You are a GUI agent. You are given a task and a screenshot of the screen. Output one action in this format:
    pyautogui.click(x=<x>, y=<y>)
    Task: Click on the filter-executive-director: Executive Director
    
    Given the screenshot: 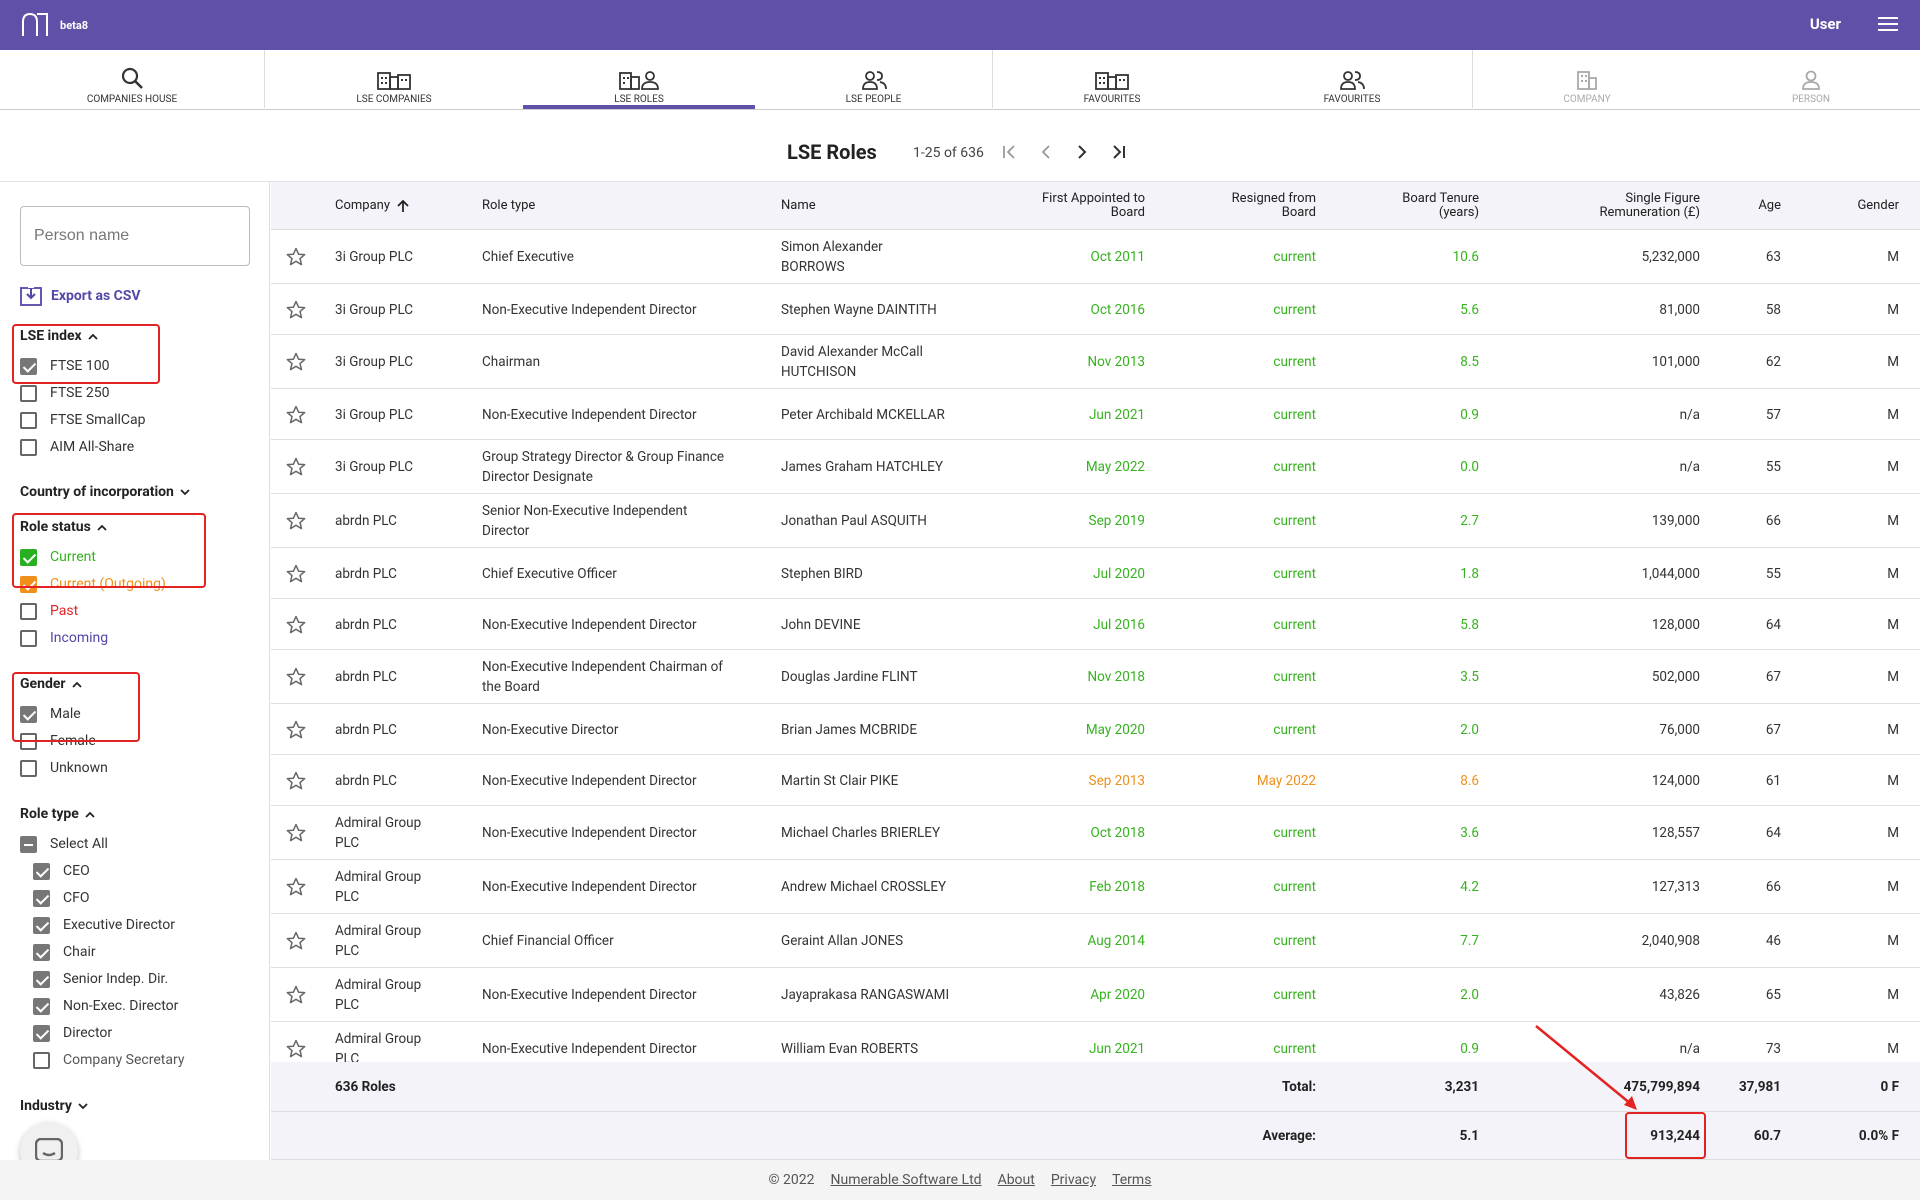 What is the action you would take?
    pyautogui.click(x=104, y=925)
    